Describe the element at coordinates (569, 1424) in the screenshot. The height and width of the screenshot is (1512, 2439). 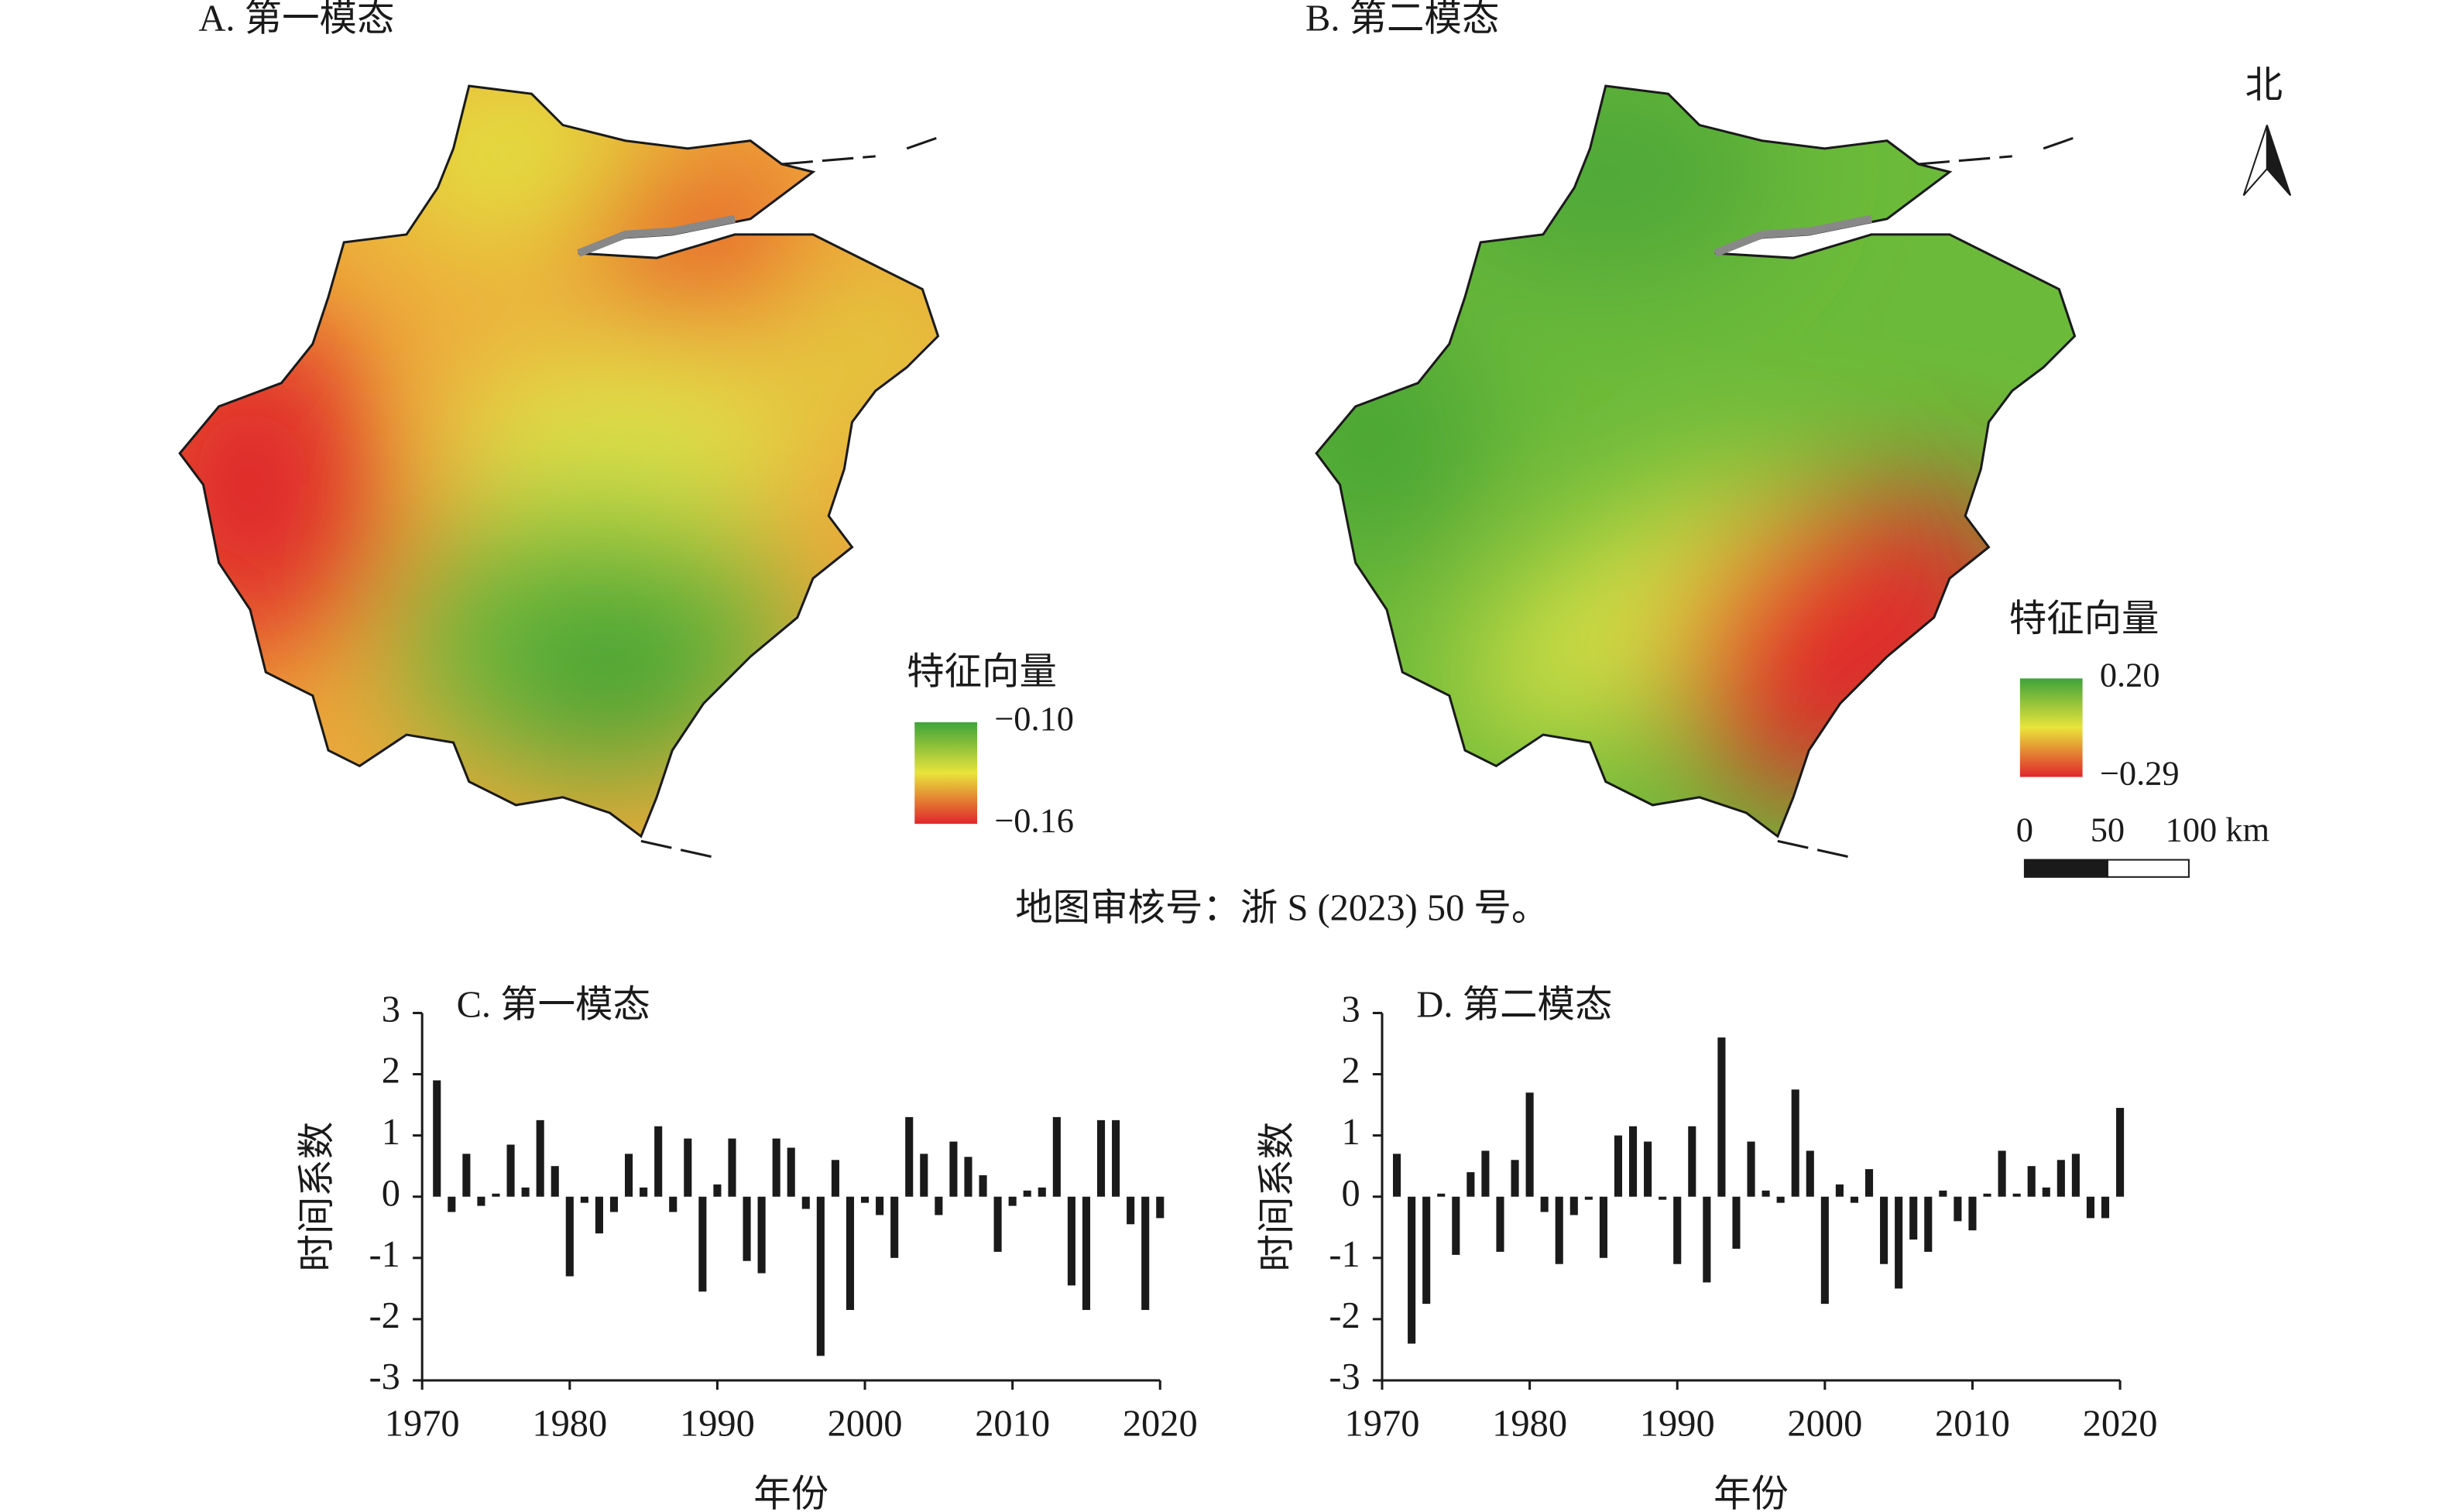
I see `x-tick-label: 1980` at that location.